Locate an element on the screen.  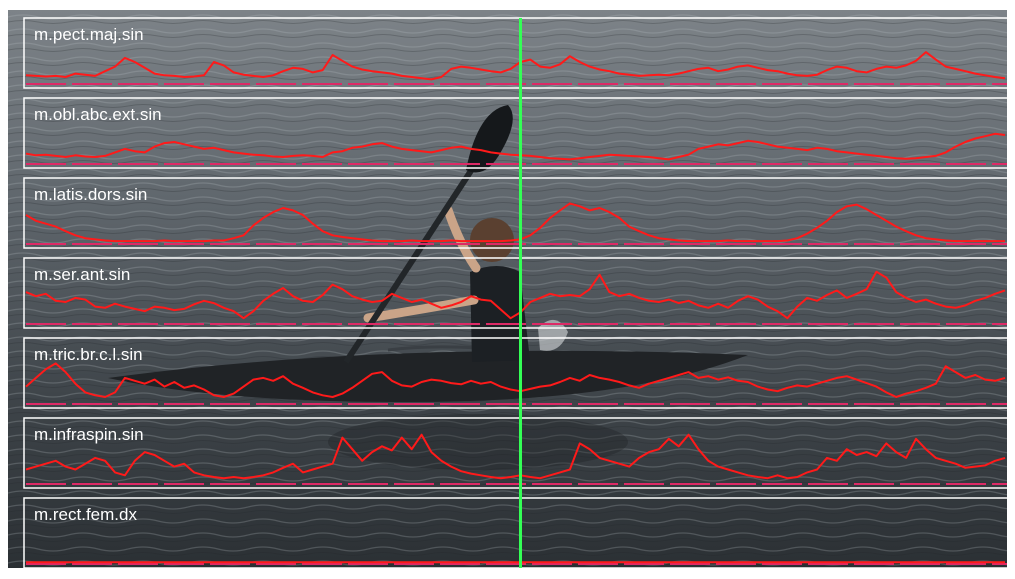
series-label-2: m.latis.dors.sin is located at coordinates (90, 194).